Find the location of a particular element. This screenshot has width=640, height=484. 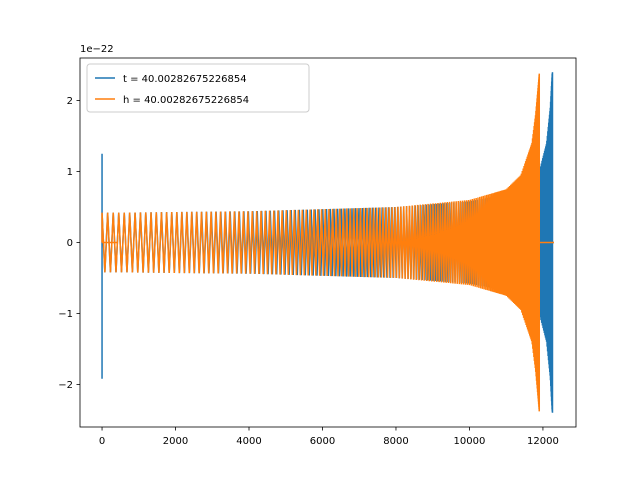

x-tick-label: 0 is located at coordinates (102, 441).